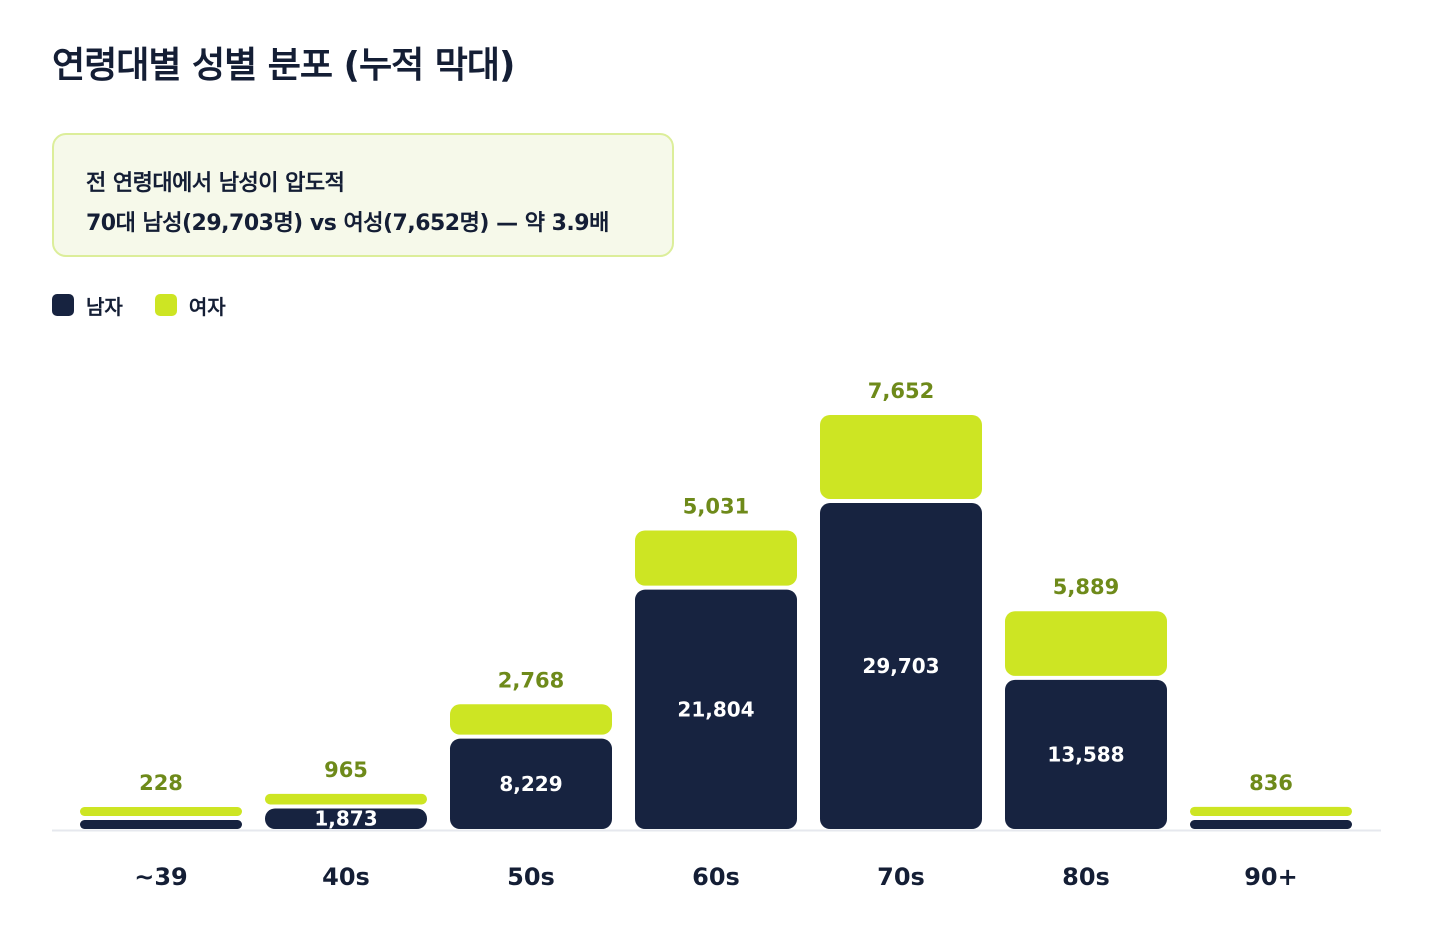  I want to click on callout-line-1: 전 연령대에서 남성이 압도적, so click(215, 183).